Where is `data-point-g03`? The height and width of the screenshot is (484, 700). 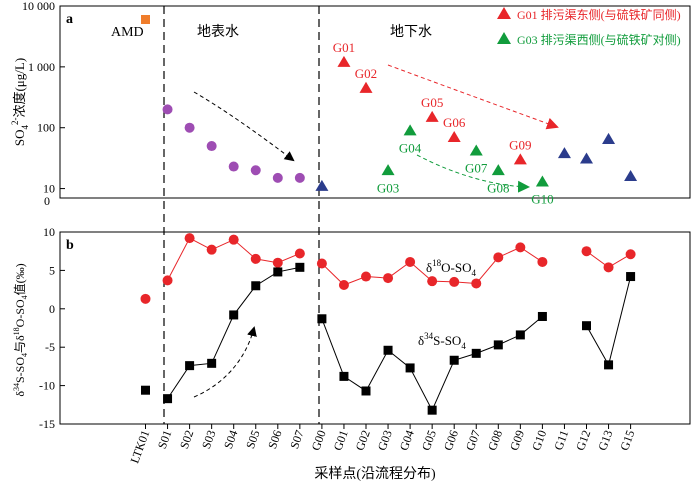
data-point-g03 is located at coordinates (388, 170).